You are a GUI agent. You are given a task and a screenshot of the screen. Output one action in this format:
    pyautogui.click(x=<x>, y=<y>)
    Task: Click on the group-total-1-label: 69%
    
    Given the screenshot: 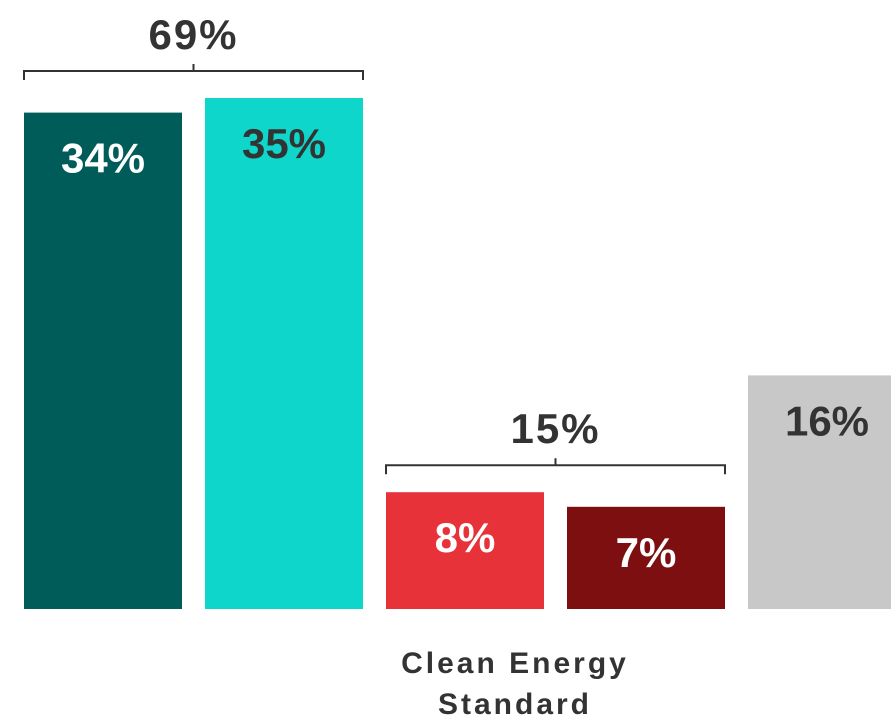 What is the action you would take?
    pyautogui.click(x=193, y=34)
    